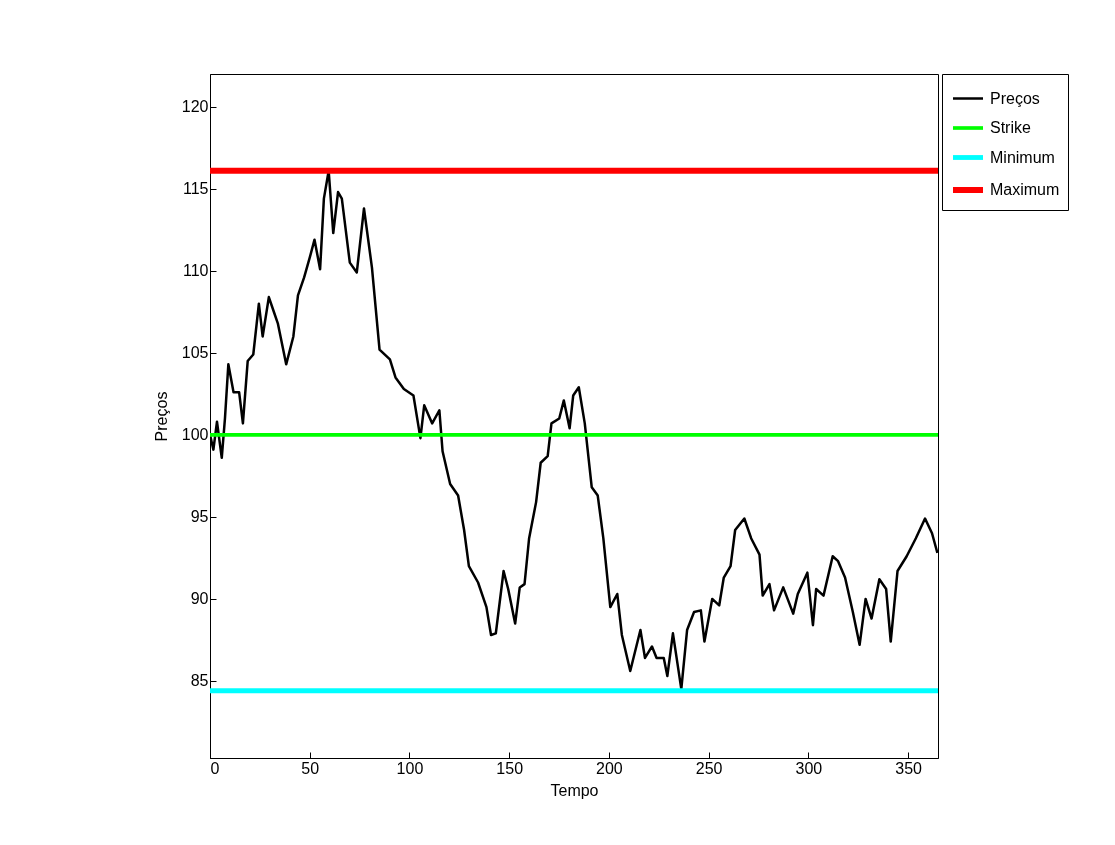  Describe the element at coordinates (195, 271) in the screenshot. I see `y-tick-label: 110` at that location.